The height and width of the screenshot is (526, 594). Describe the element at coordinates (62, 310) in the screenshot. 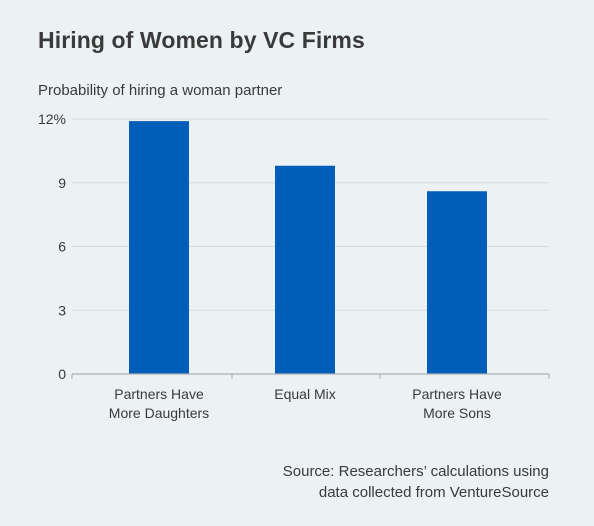

I see `y-tick-label: 3` at that location.